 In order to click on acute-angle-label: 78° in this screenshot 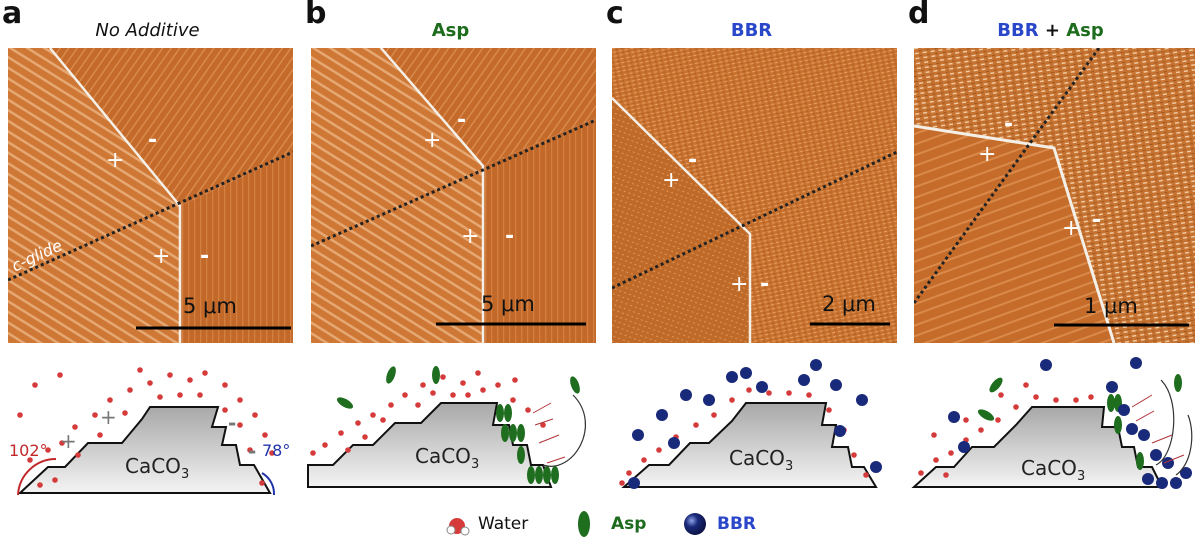, I will do `click(276, 450)`.